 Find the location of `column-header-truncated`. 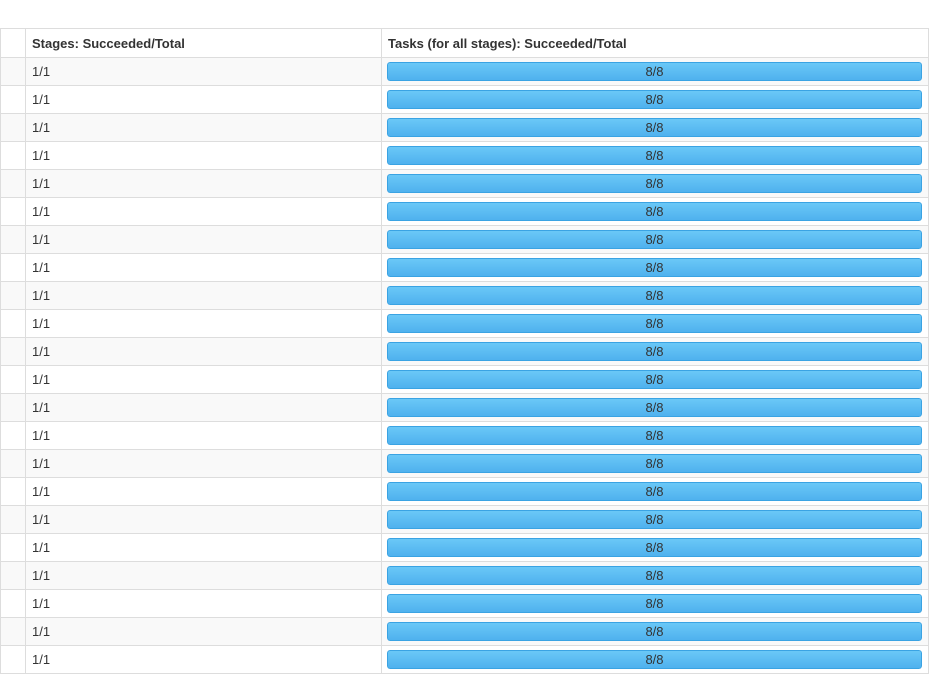

column-header-truncated is located at coordinates (13, 43).